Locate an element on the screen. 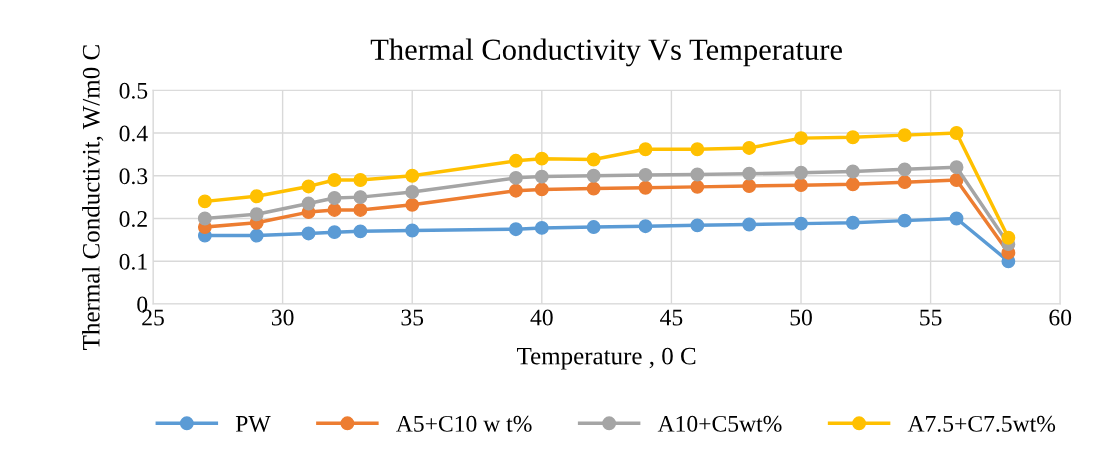 This screenshot has width=1093, height=475. y-tick-label: 0.4 is located at coordinates (133, 133).